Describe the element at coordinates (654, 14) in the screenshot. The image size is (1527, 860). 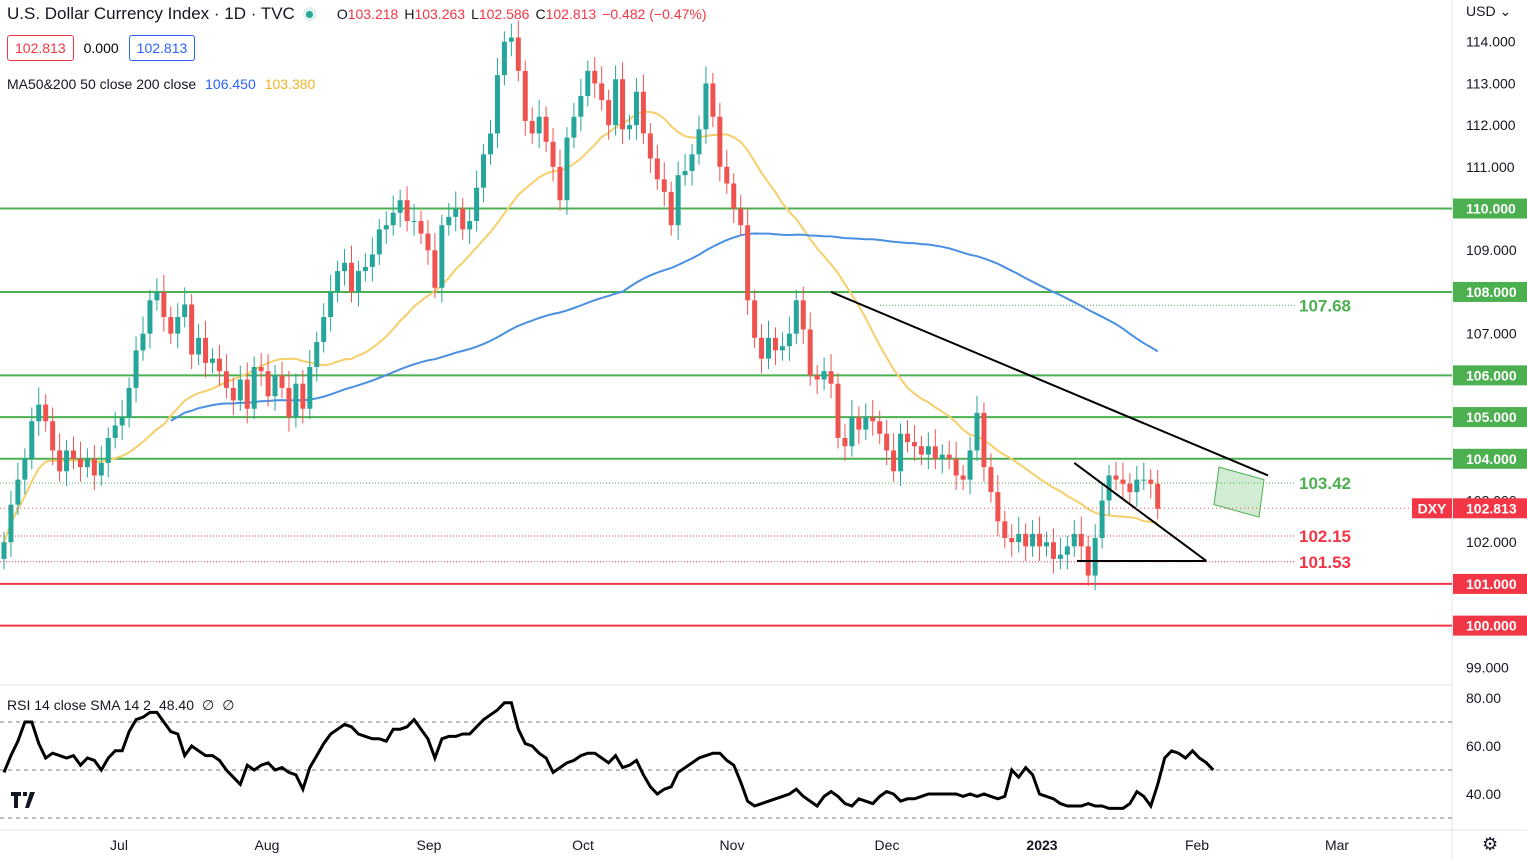
I see `ohlc-change: −0.482 (−0.47%)` at that location.